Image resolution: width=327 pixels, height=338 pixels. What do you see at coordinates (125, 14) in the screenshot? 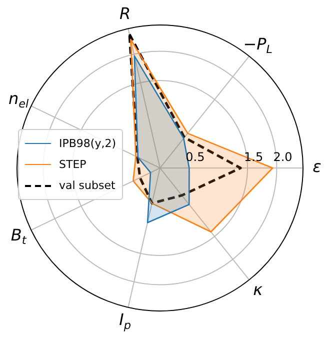
I see `spoke-label: R` at bounding box center [125, 14].